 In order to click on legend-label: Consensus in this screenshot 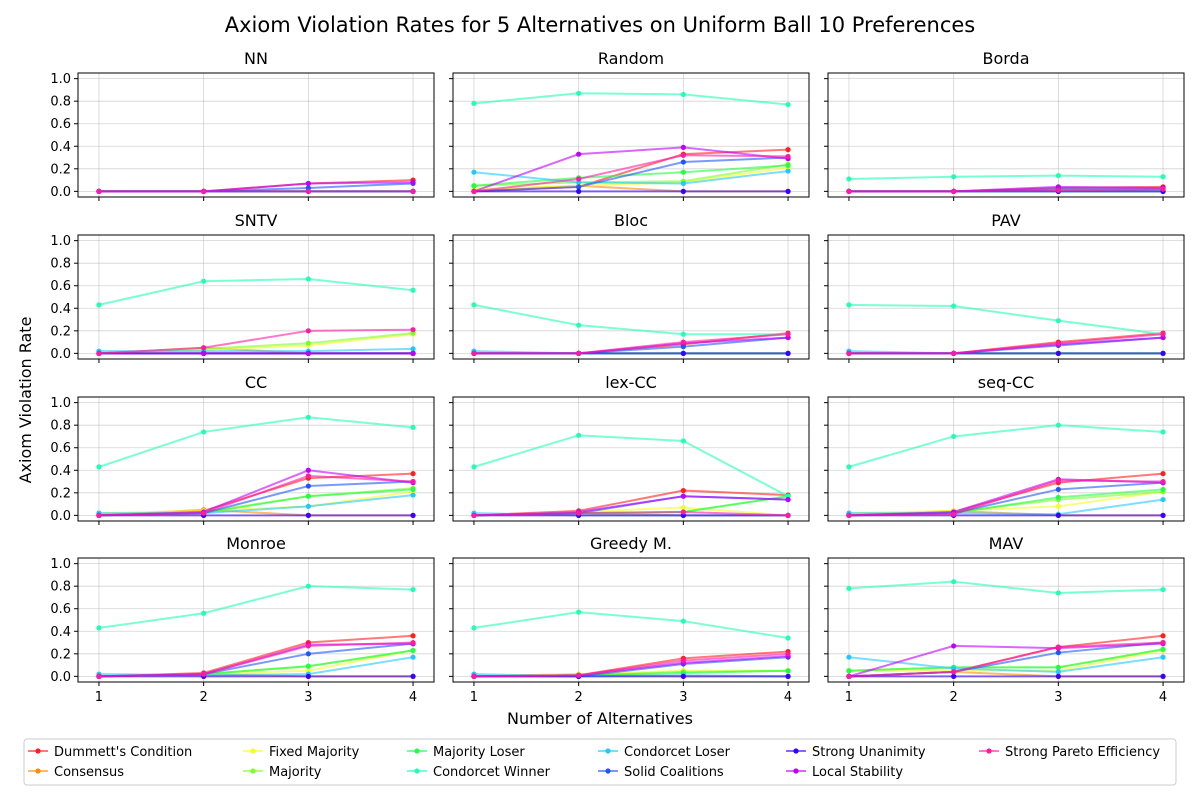, I will do `click(89, 772)`.